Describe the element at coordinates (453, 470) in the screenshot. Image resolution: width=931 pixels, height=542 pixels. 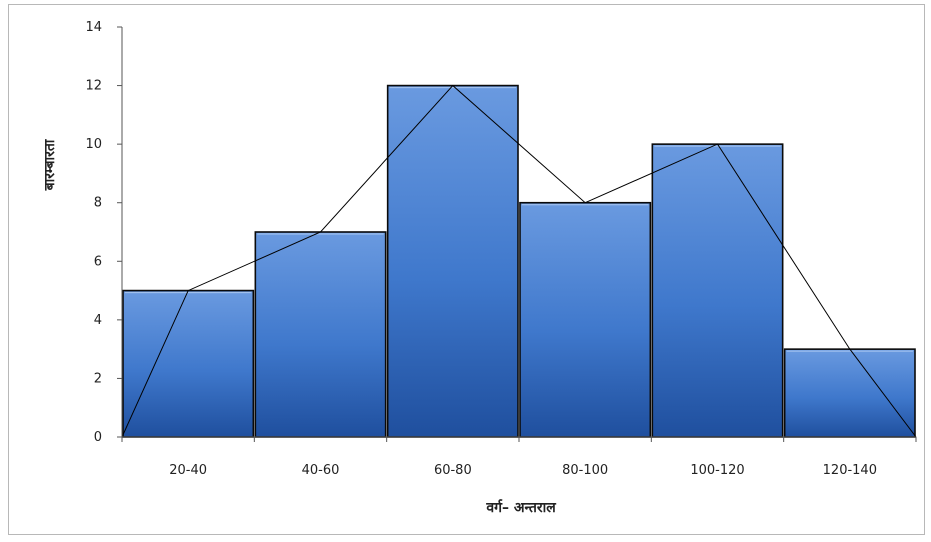
I see `x-tick-label: 60-80` at that location.